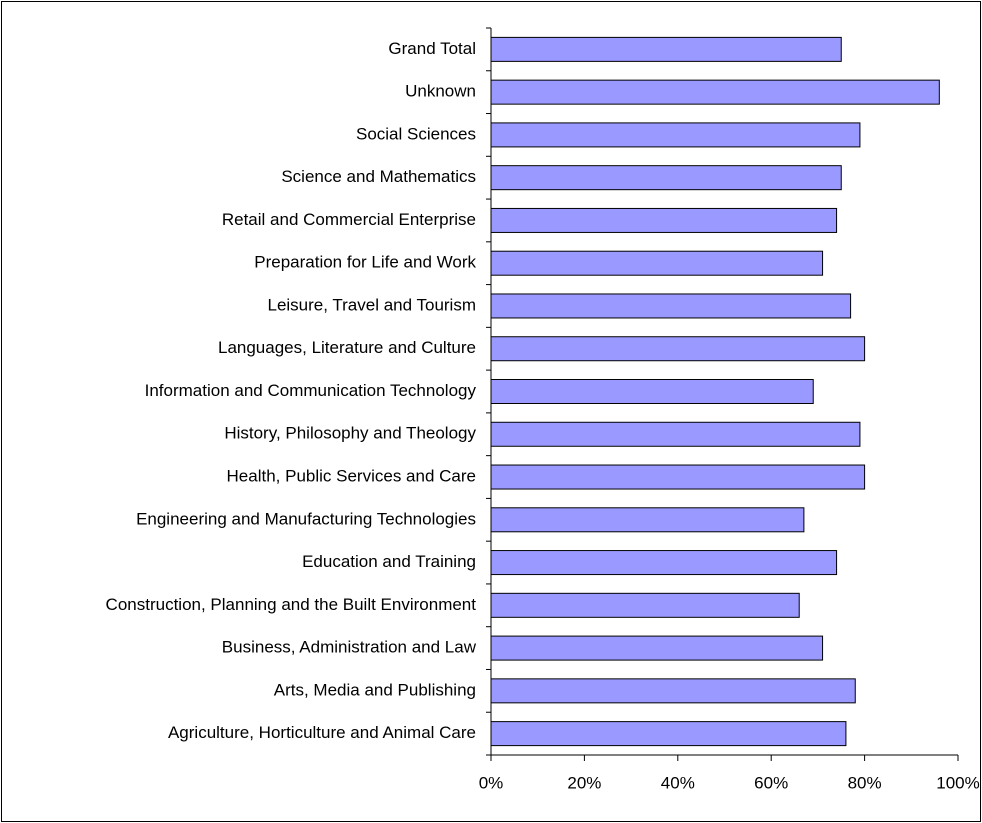 This screenshot has height=823, width=982. I want to click on y-tick-label: Health, Public Services and Care, so click(351, 476).